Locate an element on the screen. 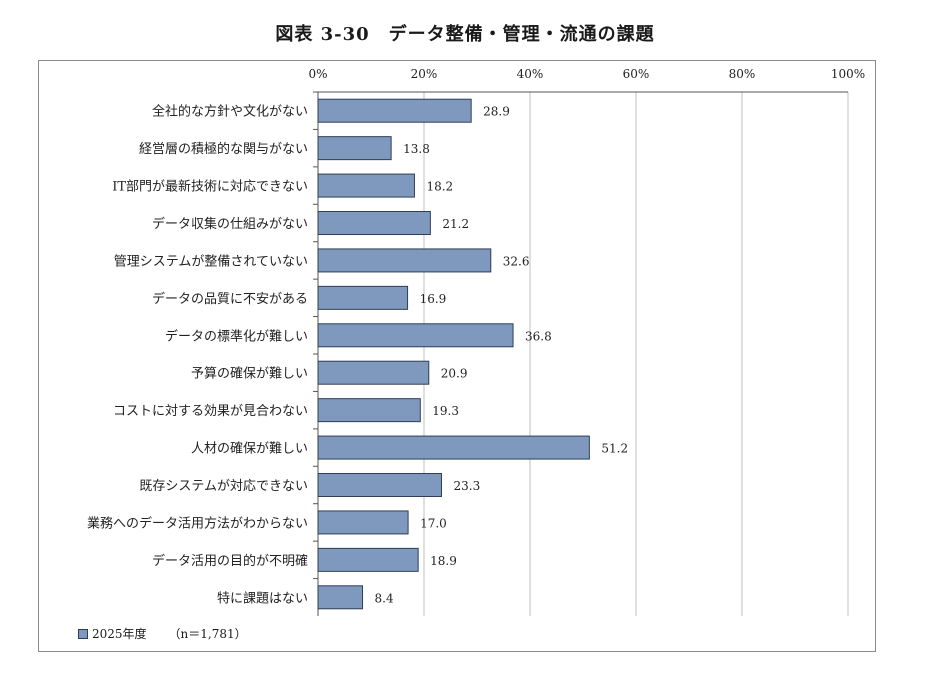  x-tick-label: 80% is located at coordinates (742, 74).